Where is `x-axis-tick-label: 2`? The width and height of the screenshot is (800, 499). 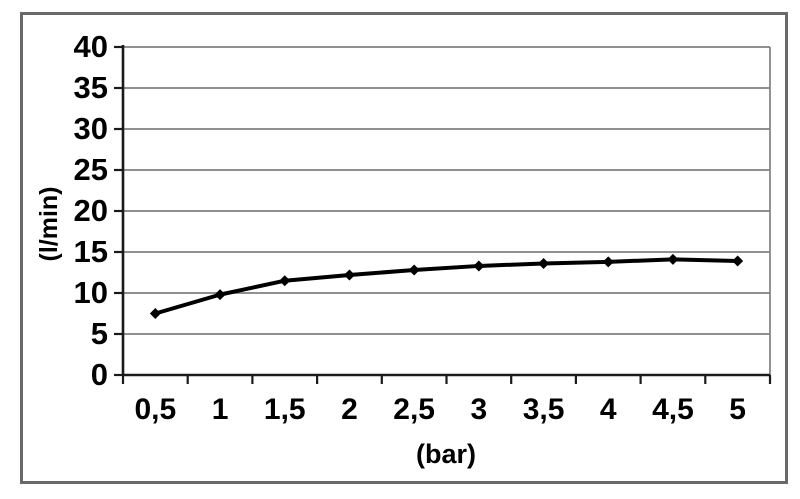
x-axis-tick-label: 2 is located at coordinates (349, 409).